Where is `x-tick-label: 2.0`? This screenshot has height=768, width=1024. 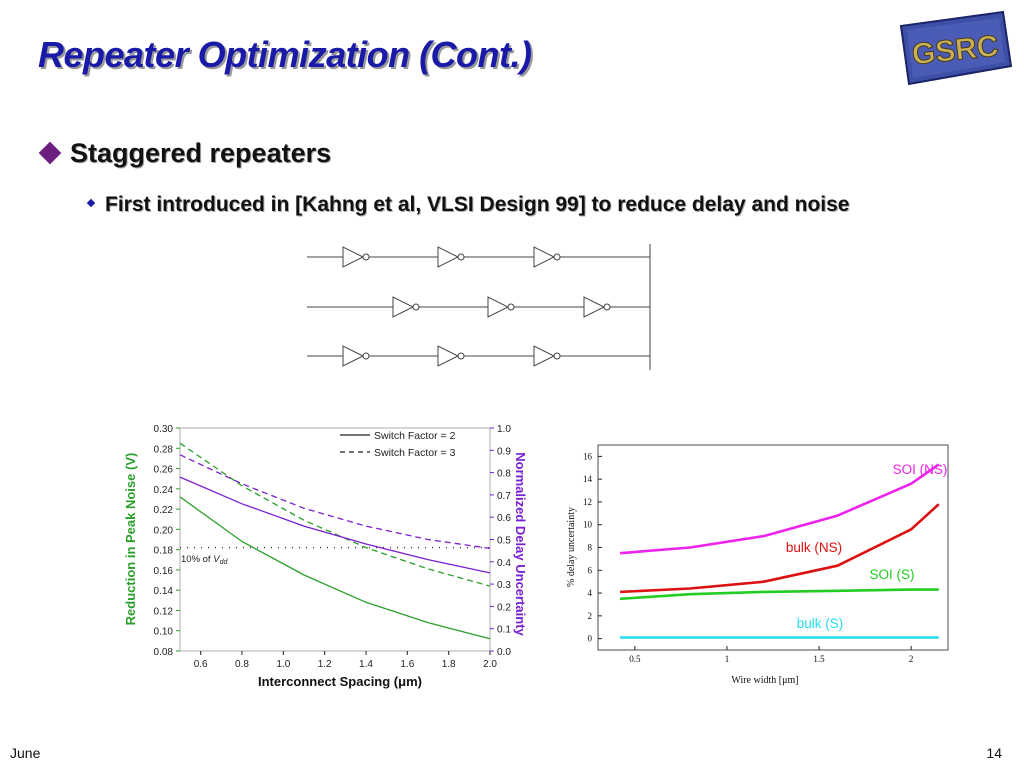
x-tick-label: 2.0 is located at coordinates (490, 664).